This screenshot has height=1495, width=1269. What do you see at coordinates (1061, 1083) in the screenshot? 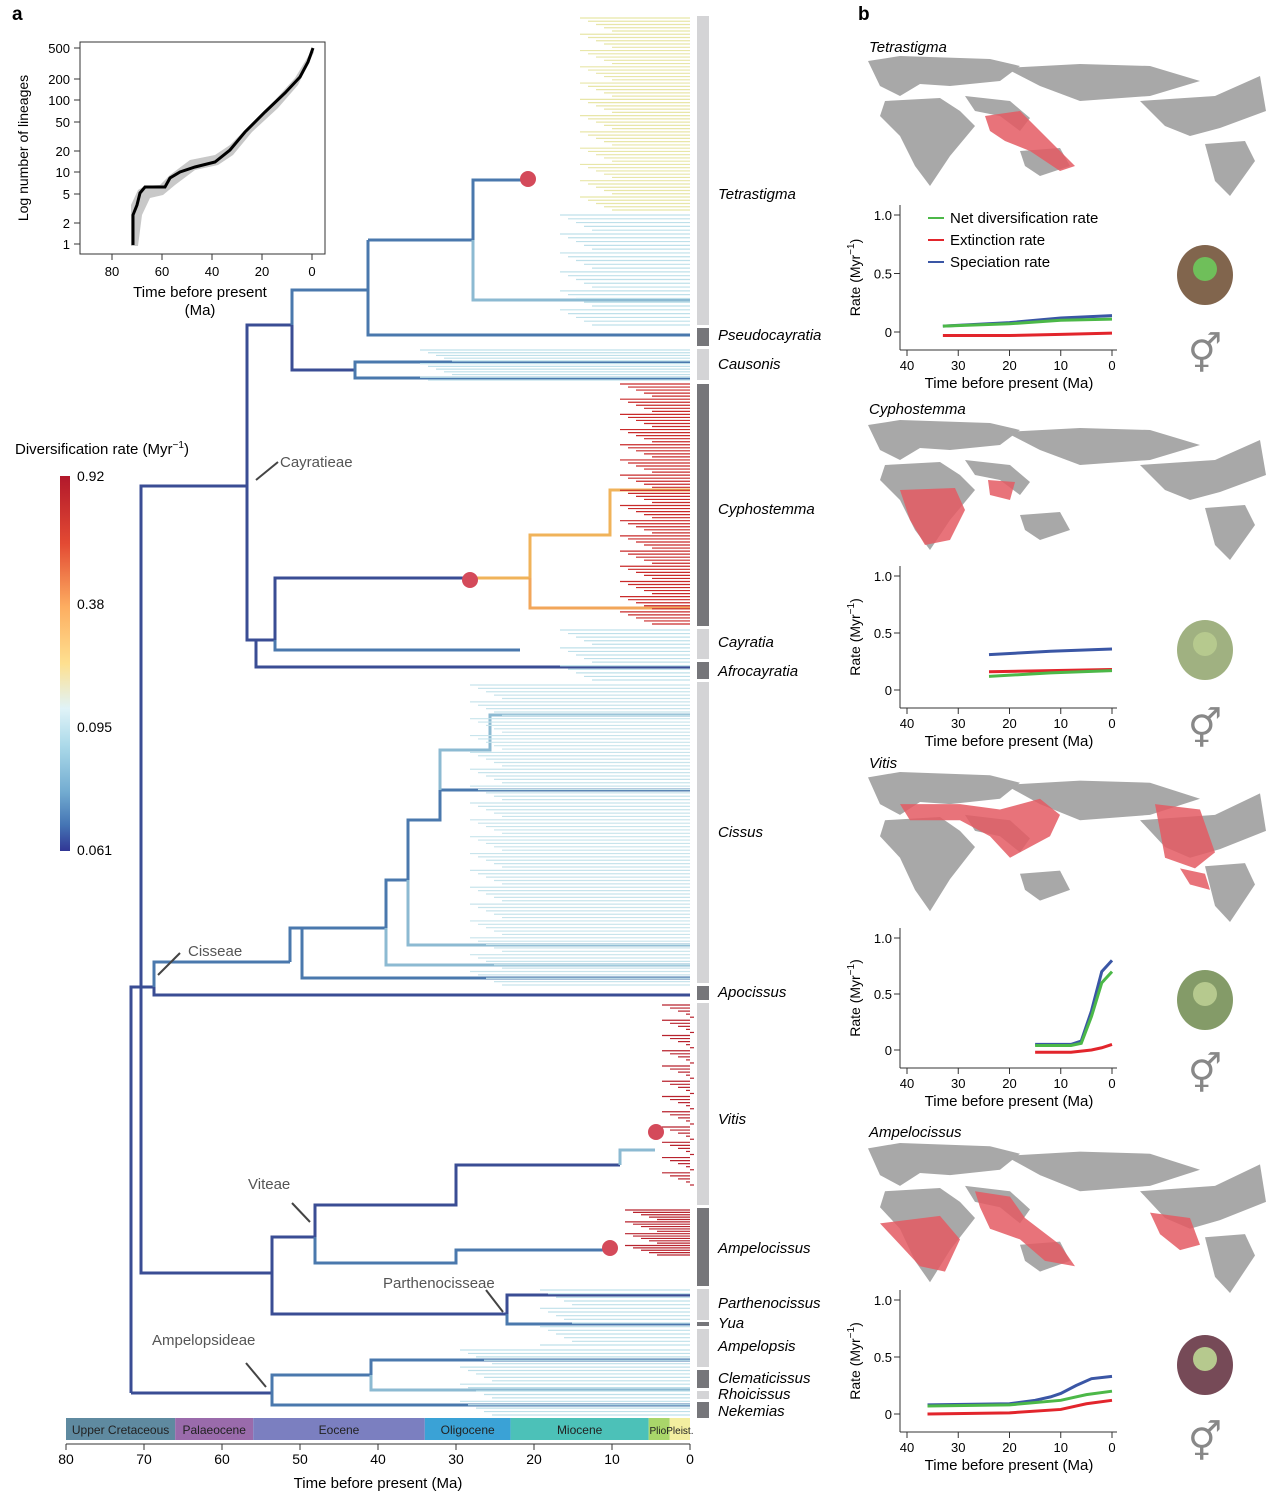
I see `rate-x-tick-label: 10` at bounding box center [1061, 1083].